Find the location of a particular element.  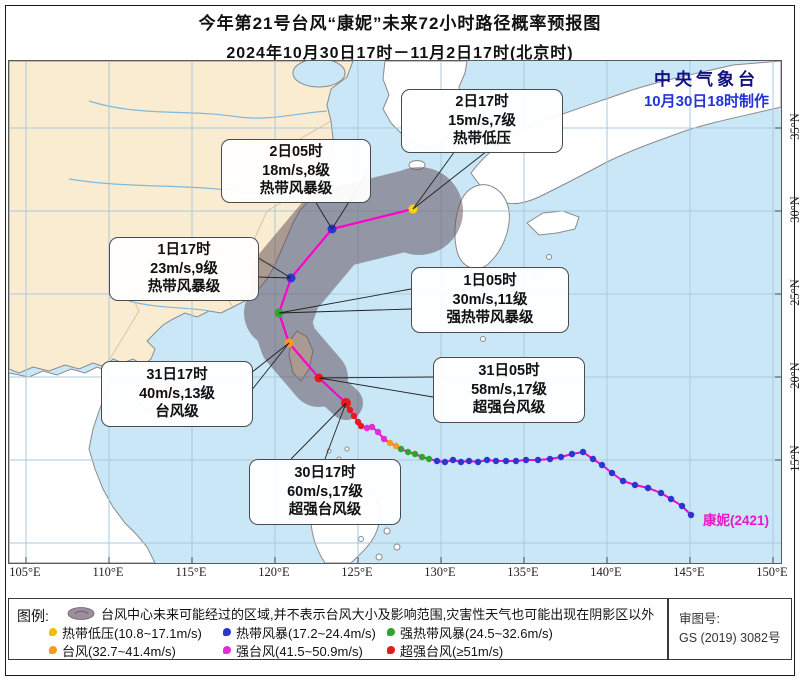

forecast-callout-2日17时: 2日17时 15m/s,7级 热带低压 is located at coordinates (482, 121).